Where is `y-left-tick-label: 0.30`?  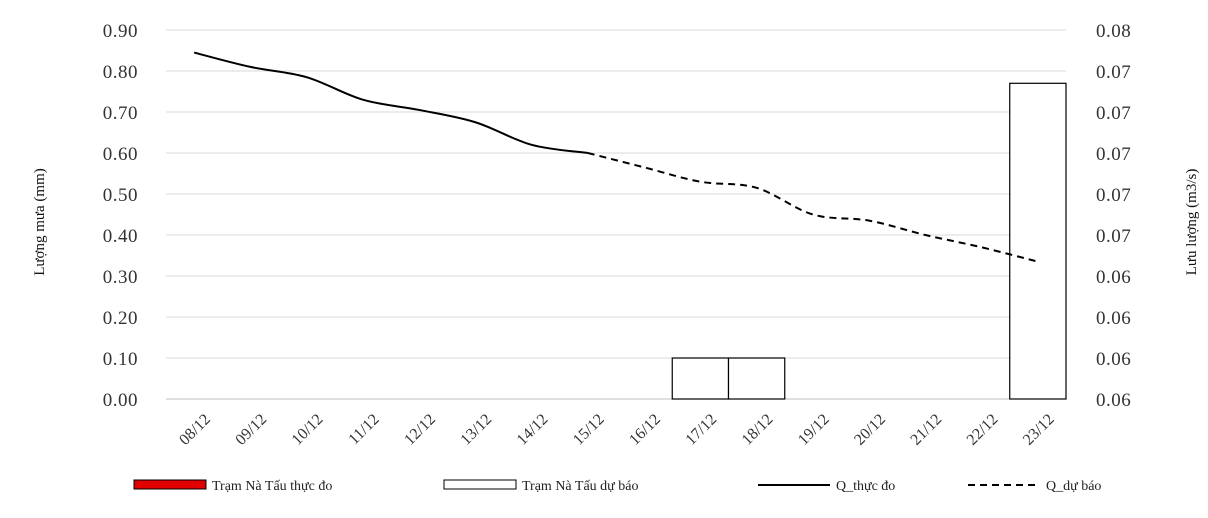
y-left-tick-label: 0.30 is located at coordinates (120, 277).